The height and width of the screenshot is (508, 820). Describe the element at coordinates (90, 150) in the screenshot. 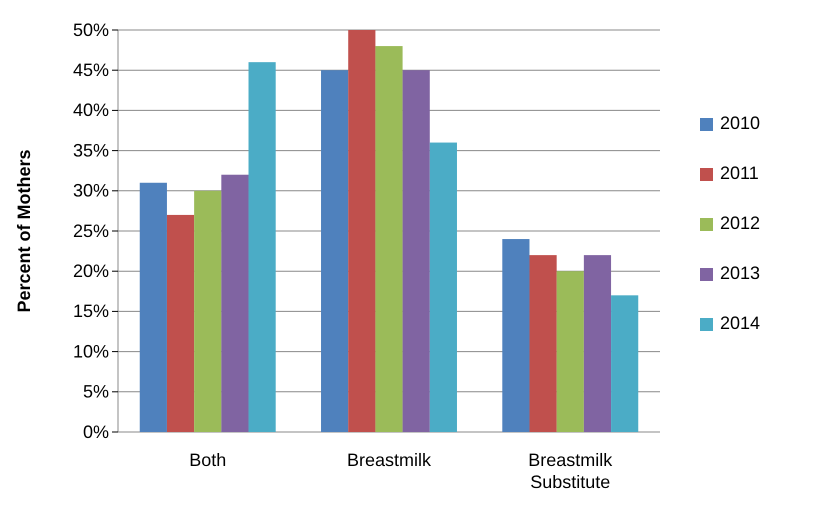

I see `y-tick-label: 35%` at that location.